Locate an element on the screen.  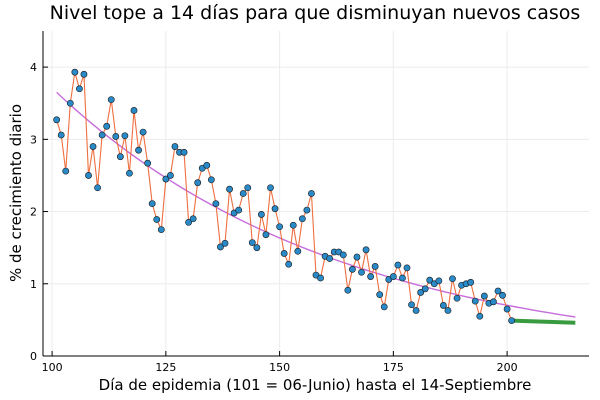
y-tick-label: 1 is located at coordinates (33, 284).